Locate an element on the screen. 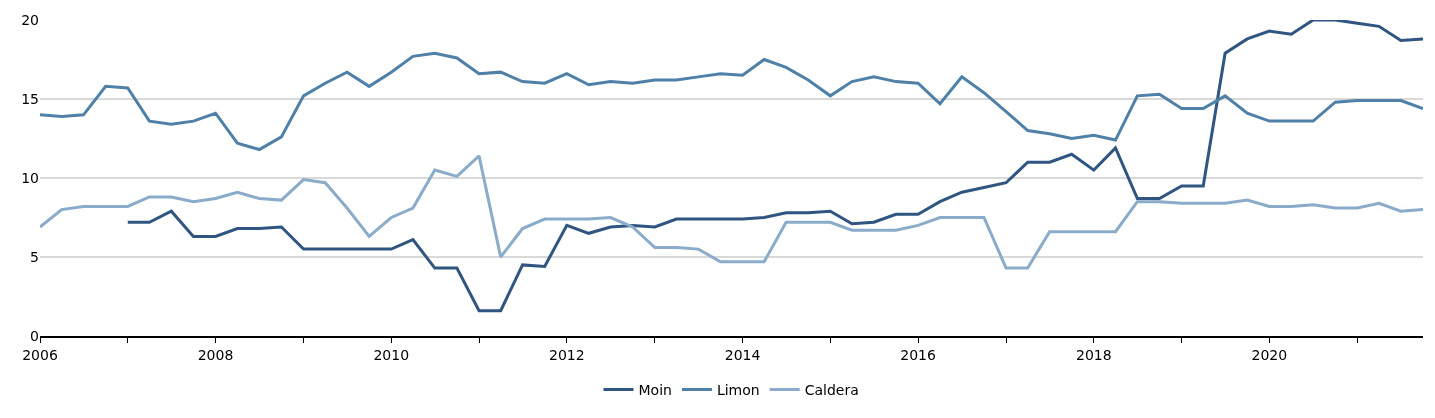  x-tick-label: 2020 is located at coordinates (1269, 354).